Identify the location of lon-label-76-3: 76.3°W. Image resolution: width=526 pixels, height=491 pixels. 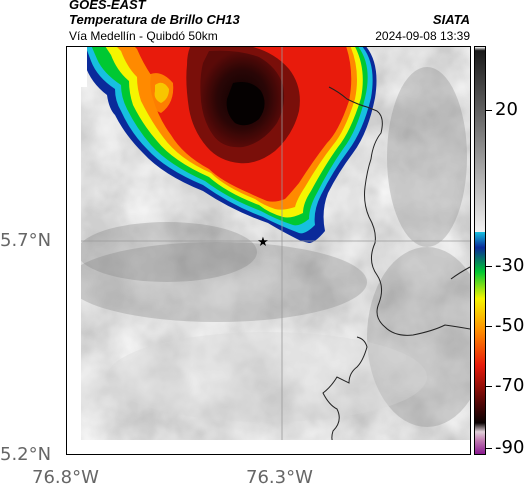
(279, 477).